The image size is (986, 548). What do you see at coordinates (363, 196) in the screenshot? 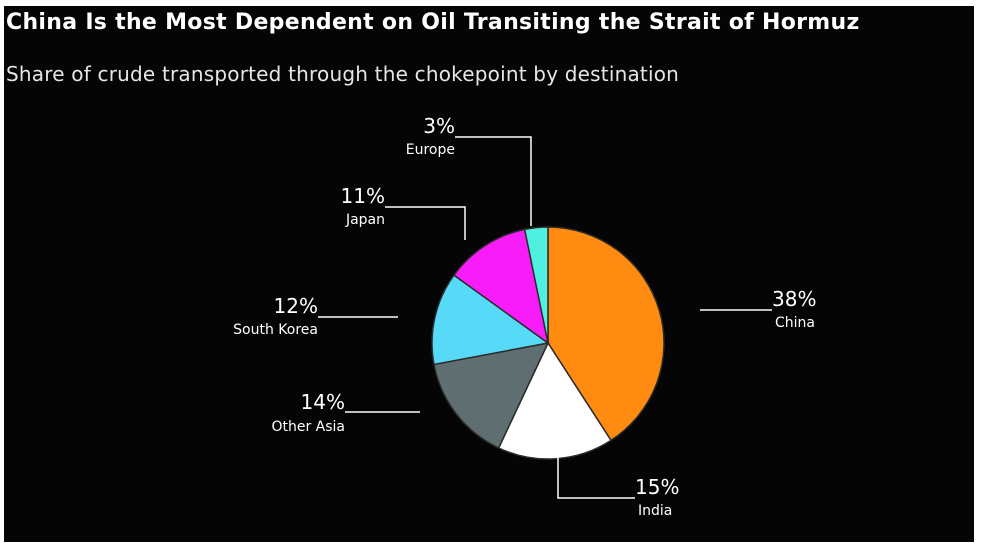
I see `slice-value-label-japan: 11%` at bounding box center [363, 196].